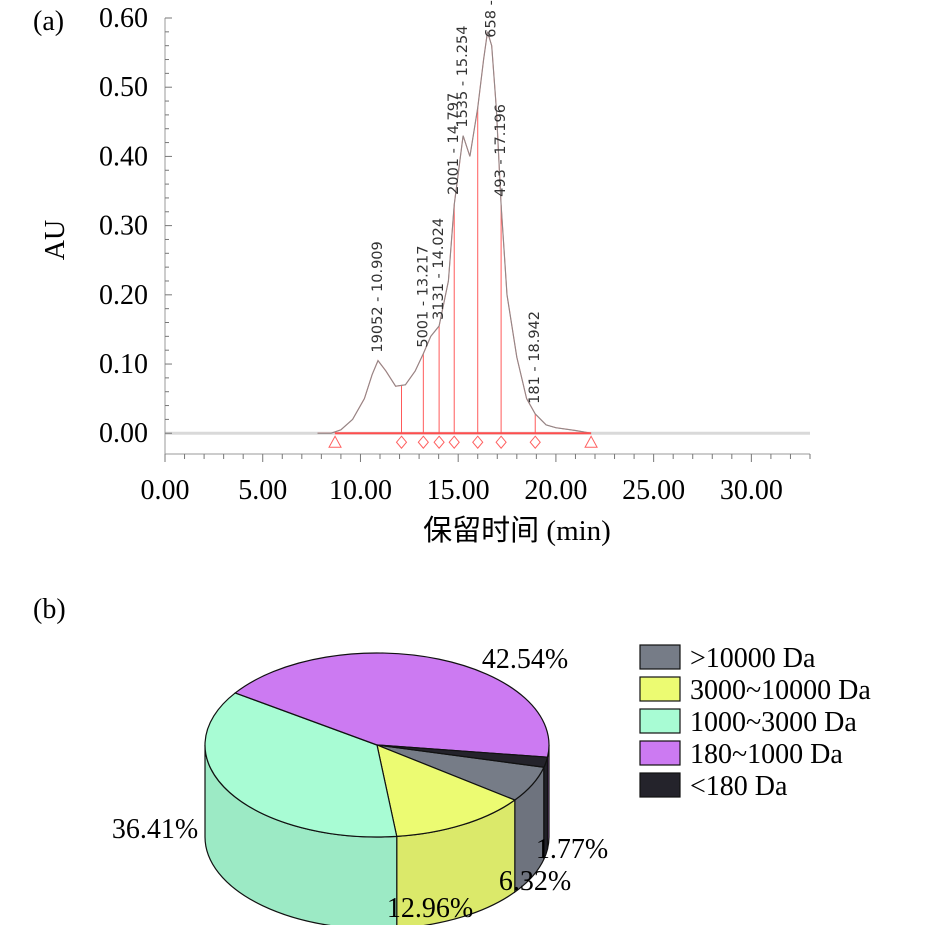 Image resolution: width=945 pixels, height=925 pixels. I want to click on y-tick-label: 0.50, so click(123, 87).